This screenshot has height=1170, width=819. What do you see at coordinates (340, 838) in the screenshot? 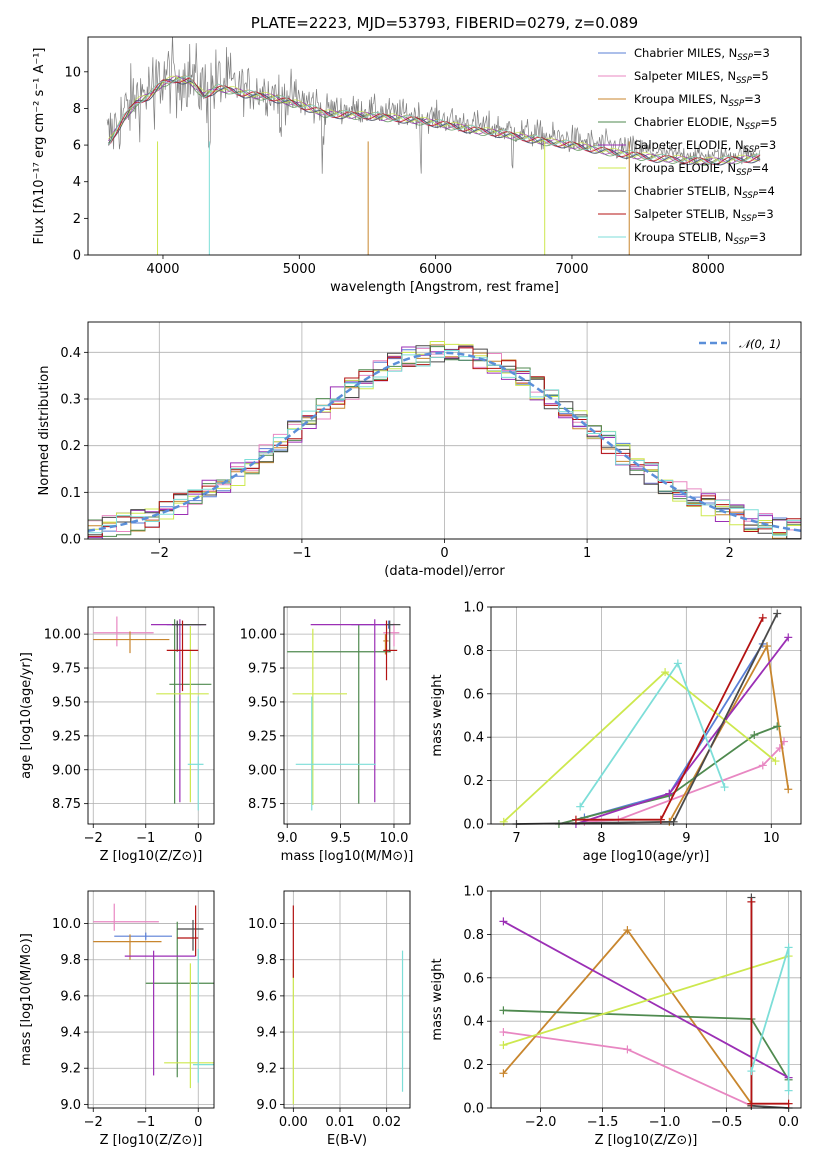
I see `x-tick-label: 9.5` at bounding box center [340, 838].